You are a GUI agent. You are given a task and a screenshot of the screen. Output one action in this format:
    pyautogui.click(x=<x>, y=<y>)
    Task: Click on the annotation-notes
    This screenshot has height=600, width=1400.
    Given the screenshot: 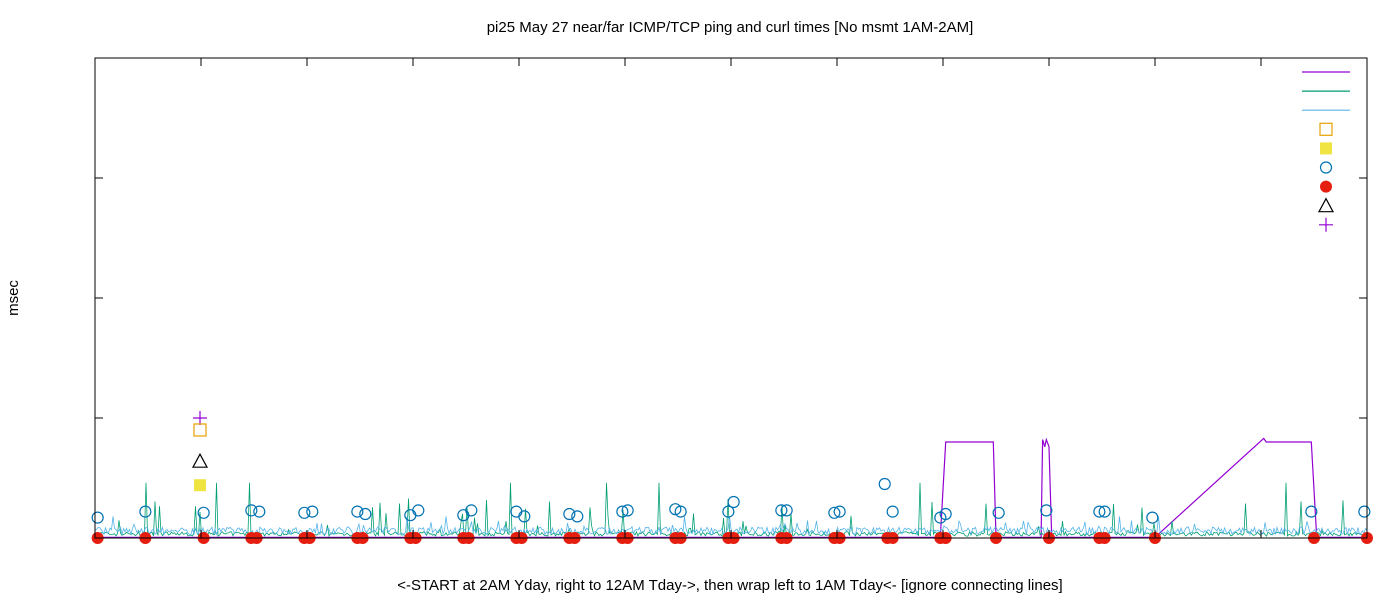 What is the action you would take?
    pyautogui.click(x=200, y=451)
    